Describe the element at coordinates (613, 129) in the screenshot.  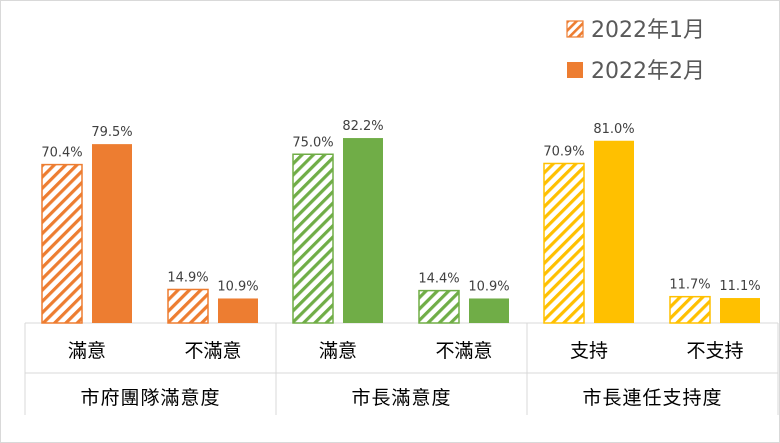
I see `data-label: 81.0%` at that location.